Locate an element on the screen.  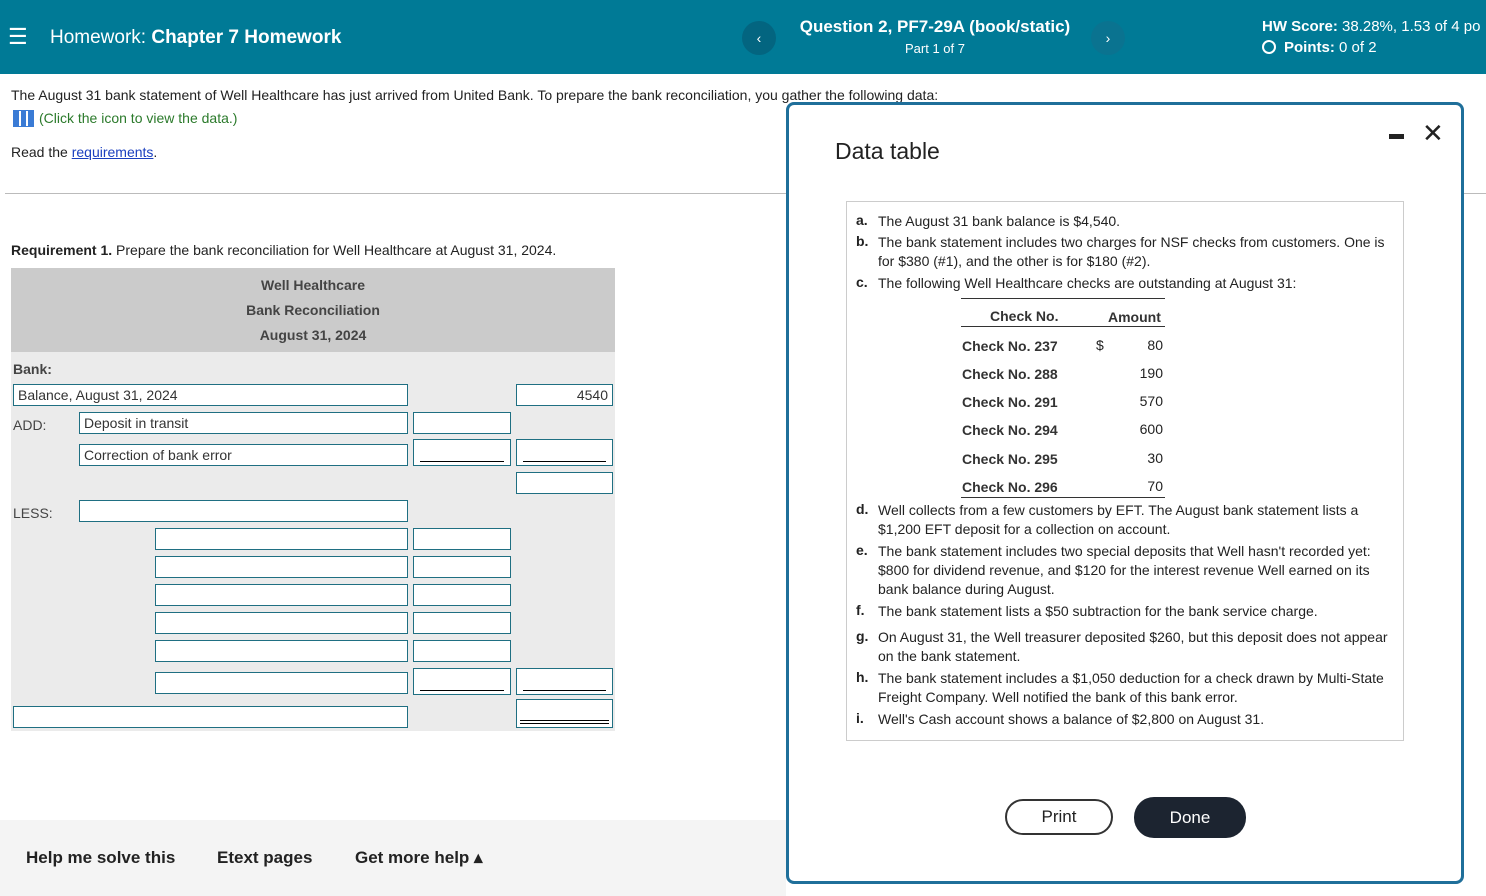
done-button: Done is located at coordinates (1190, 817).